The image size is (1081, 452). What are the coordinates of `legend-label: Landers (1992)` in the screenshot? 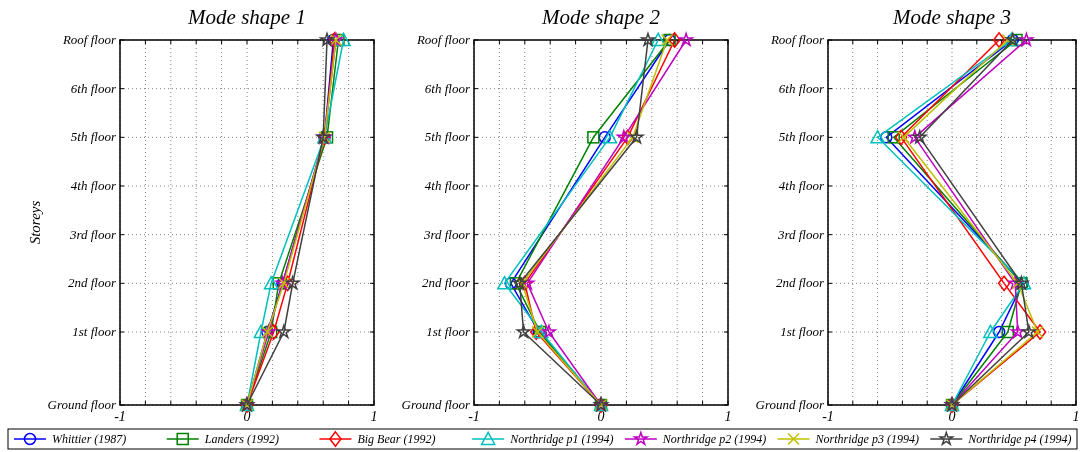 It's located at (241, 439).